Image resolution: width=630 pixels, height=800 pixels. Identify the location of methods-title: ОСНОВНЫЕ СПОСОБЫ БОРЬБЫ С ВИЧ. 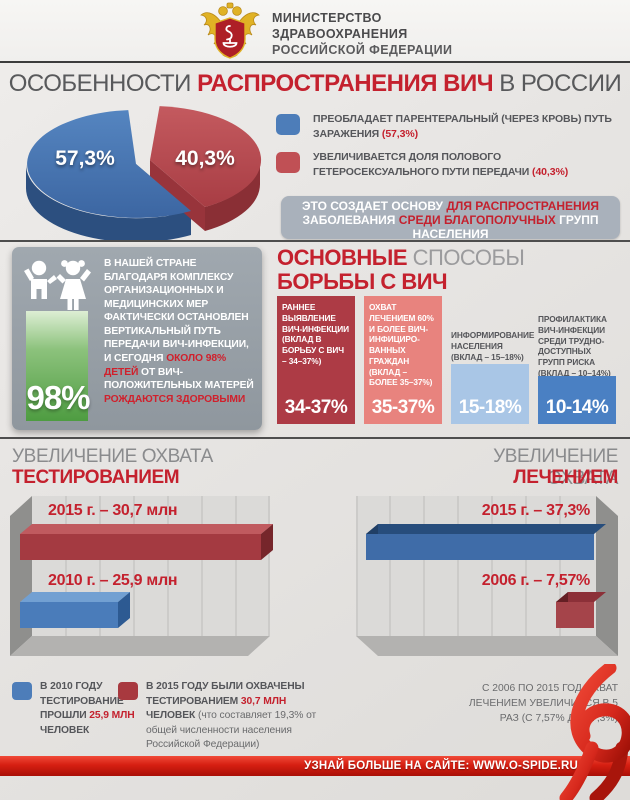
(401, 270).